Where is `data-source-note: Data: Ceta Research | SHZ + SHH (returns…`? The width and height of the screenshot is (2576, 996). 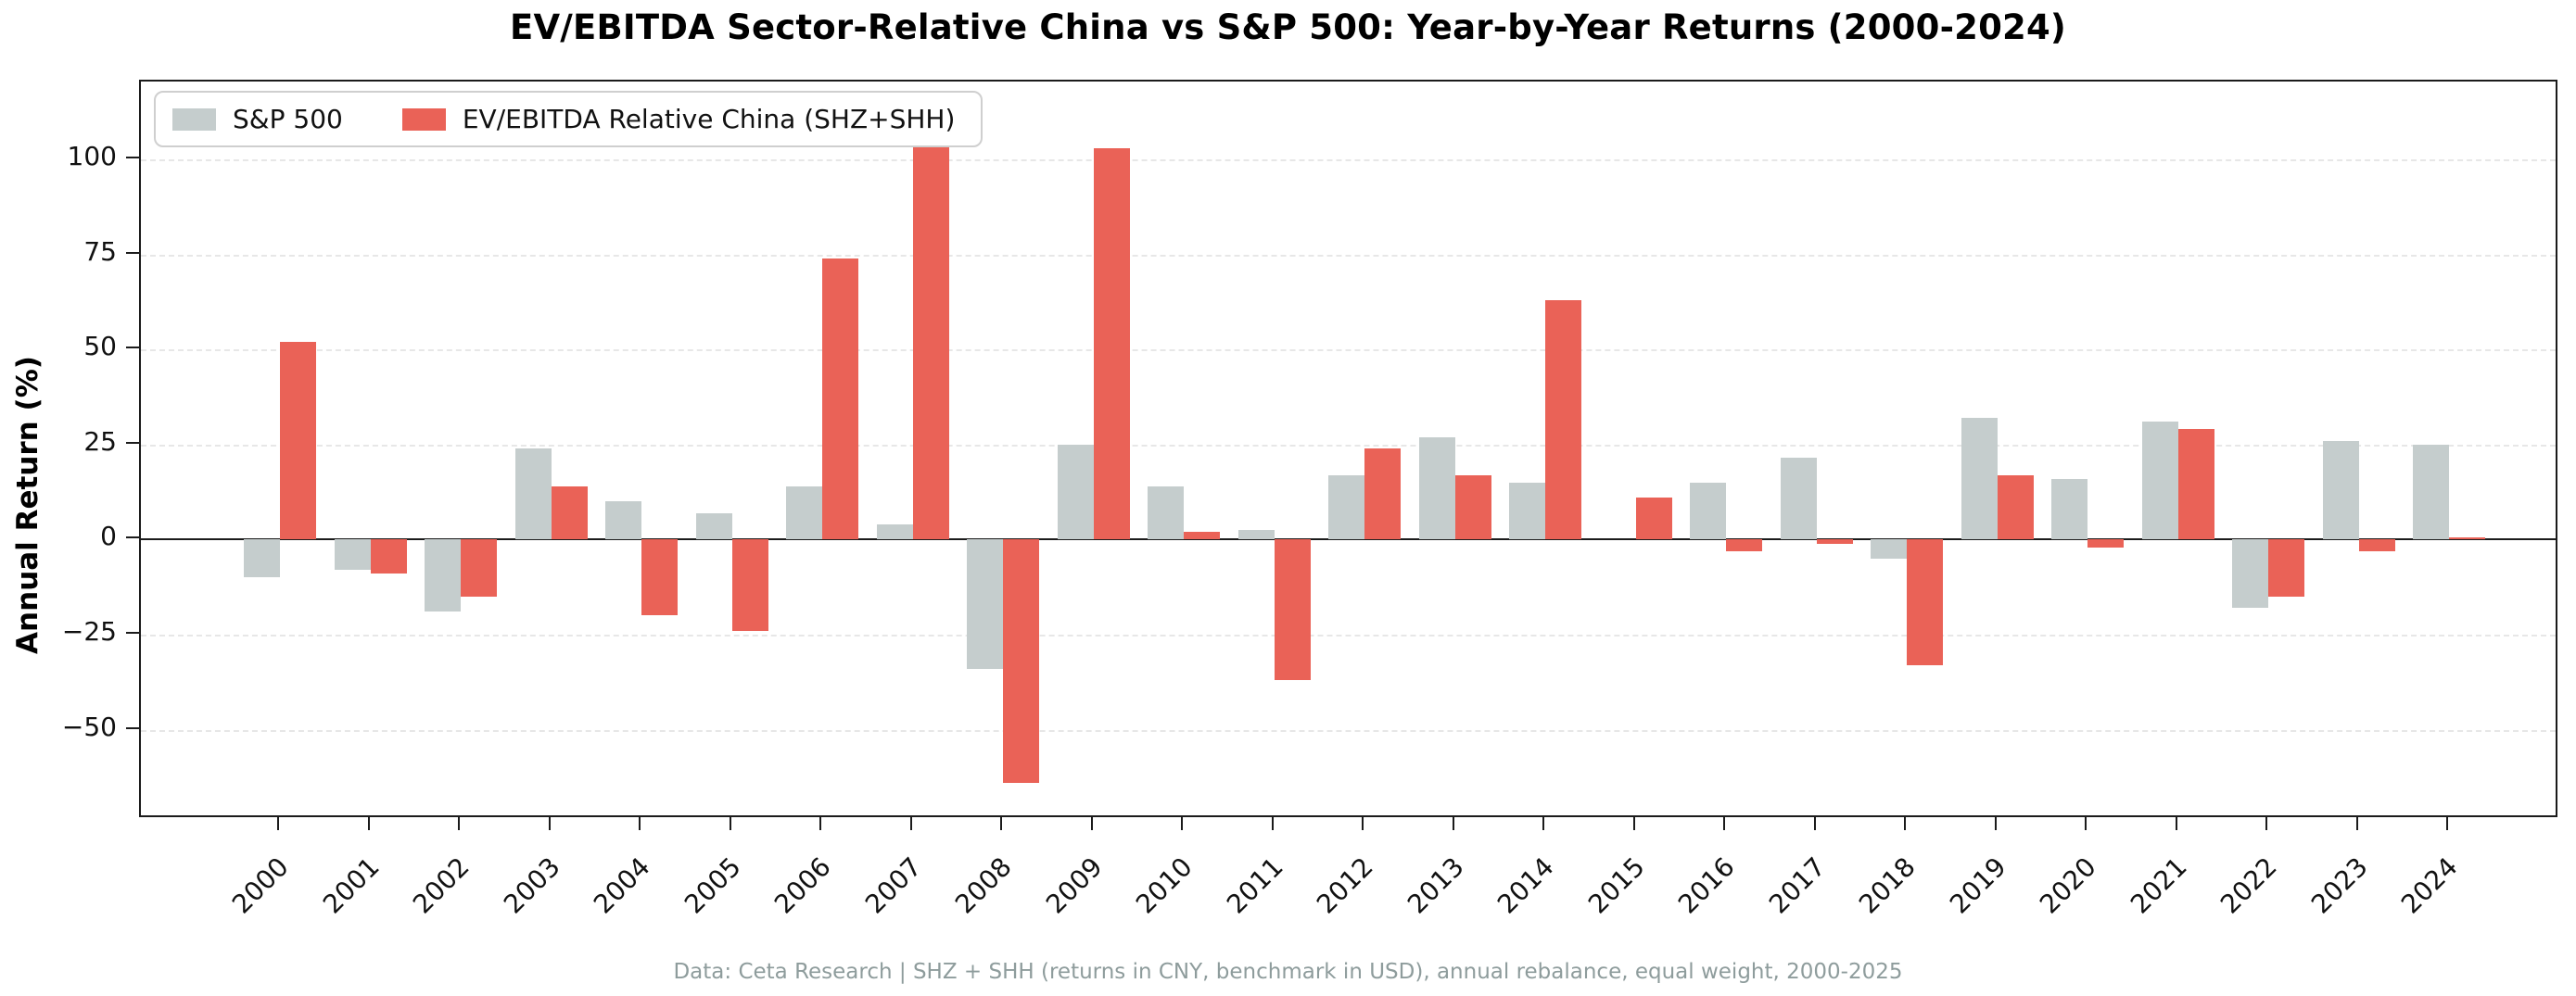 data-source-note: Data: Ceta Research | SHZ + SHH (returns… is located at coordinates (1288, 972).